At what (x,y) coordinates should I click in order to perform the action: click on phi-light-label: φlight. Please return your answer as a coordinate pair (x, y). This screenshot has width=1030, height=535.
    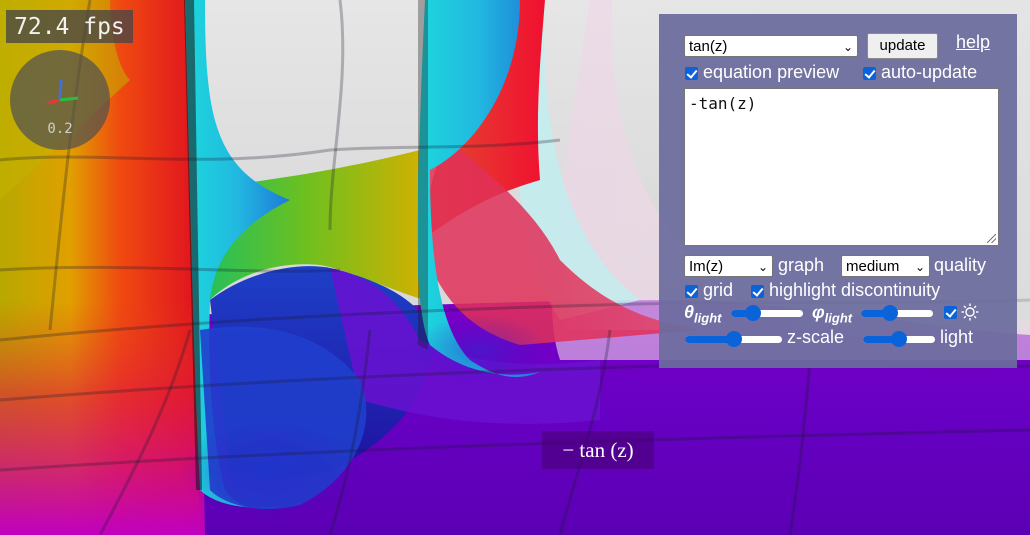
    Looking at the image, I should click on (832, 314).